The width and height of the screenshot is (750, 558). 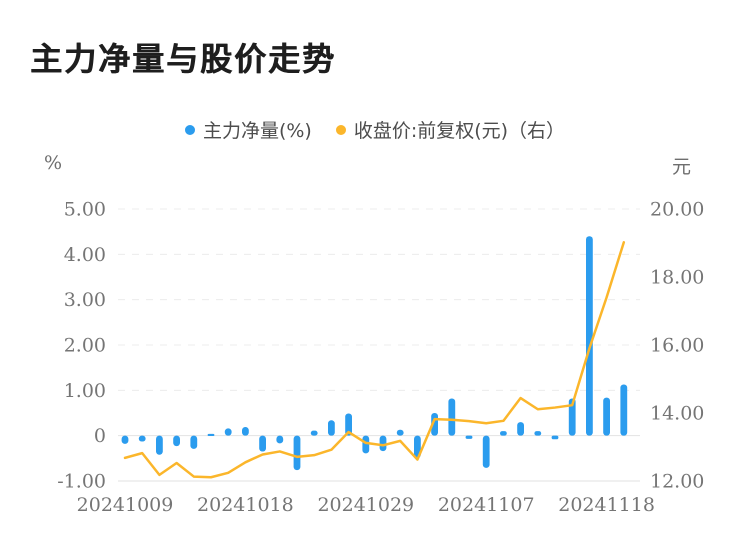 What do you see at coordinates (459, 131) in the screenshot?
I see `legend-label-close-price: 收盘价:前复权(元)（右）` at bounding box center [459, 131].